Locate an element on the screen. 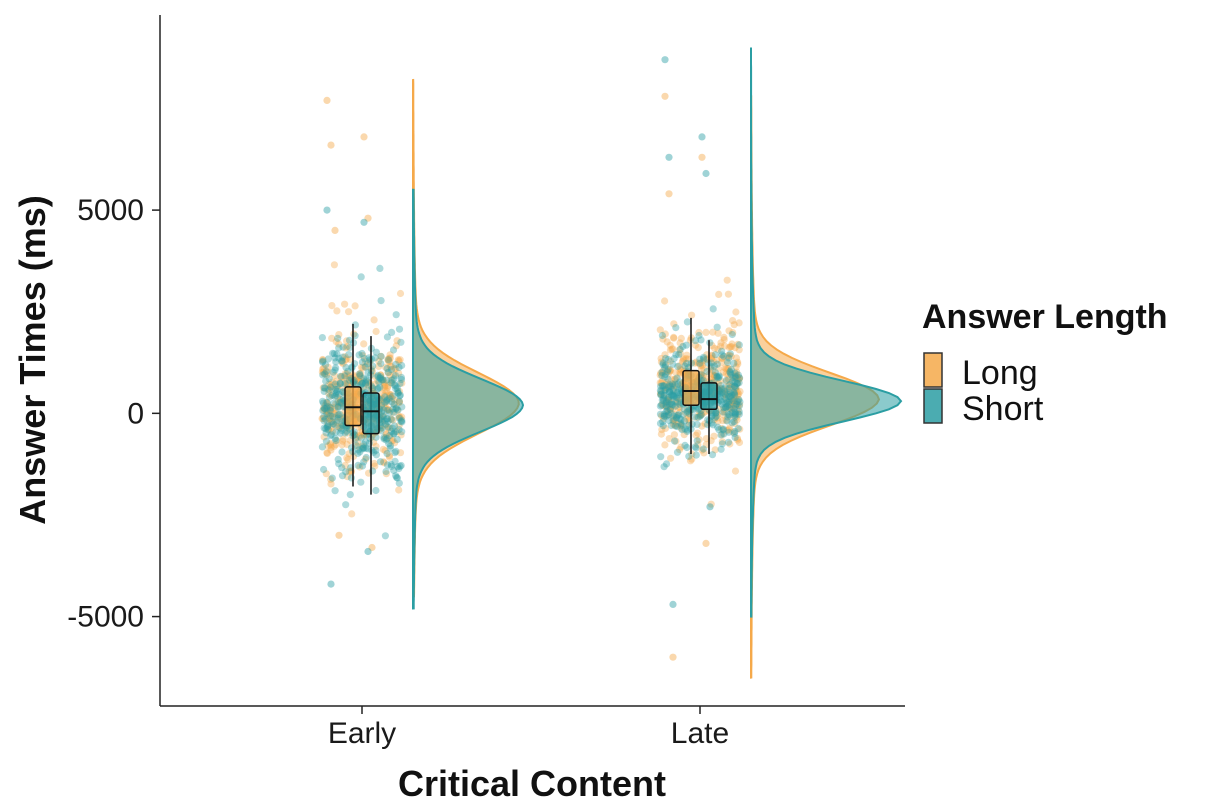 The height and width of the screenshot is (802, 1216). y-axis-title: Answer Times (ms) is located at coordinates (32, 359).